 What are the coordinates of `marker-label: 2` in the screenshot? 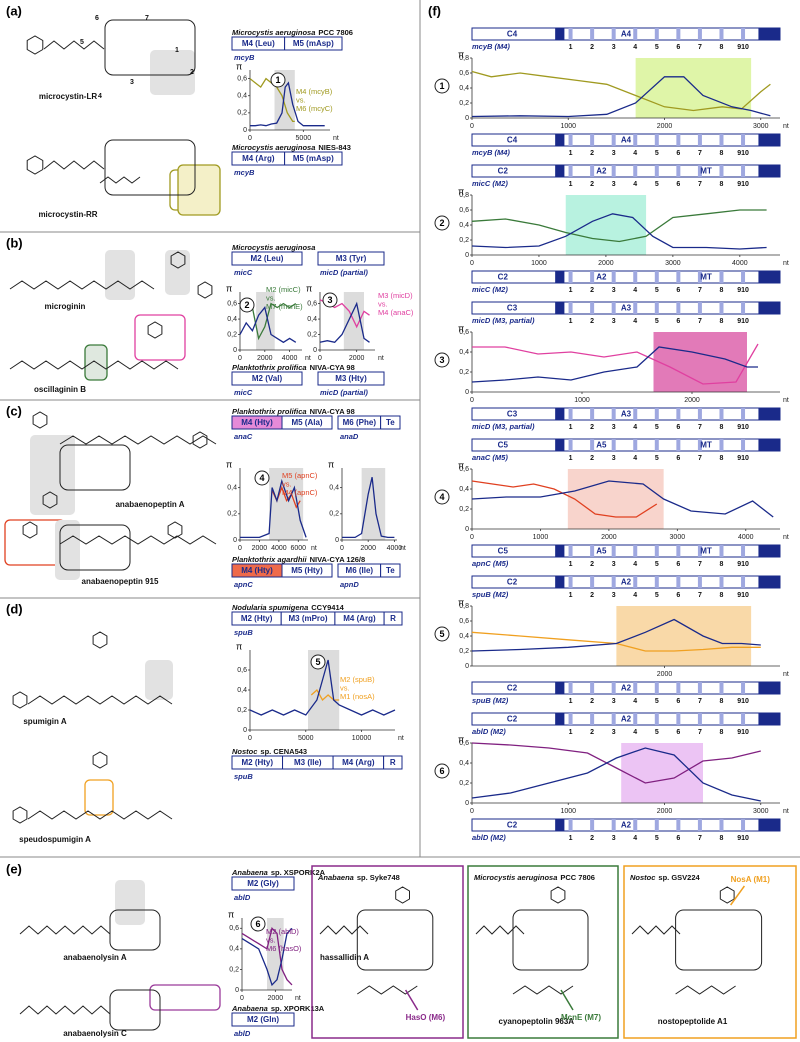 It's located at (246, 305).